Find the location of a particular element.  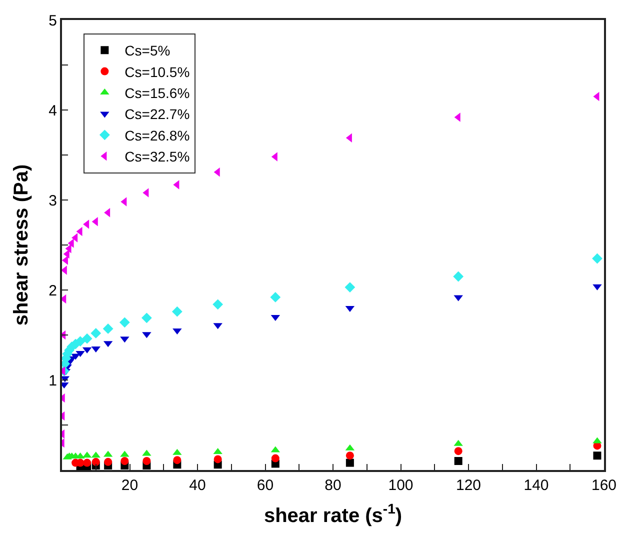

x-tick-label: 100 is located at coordinates (401, 485).